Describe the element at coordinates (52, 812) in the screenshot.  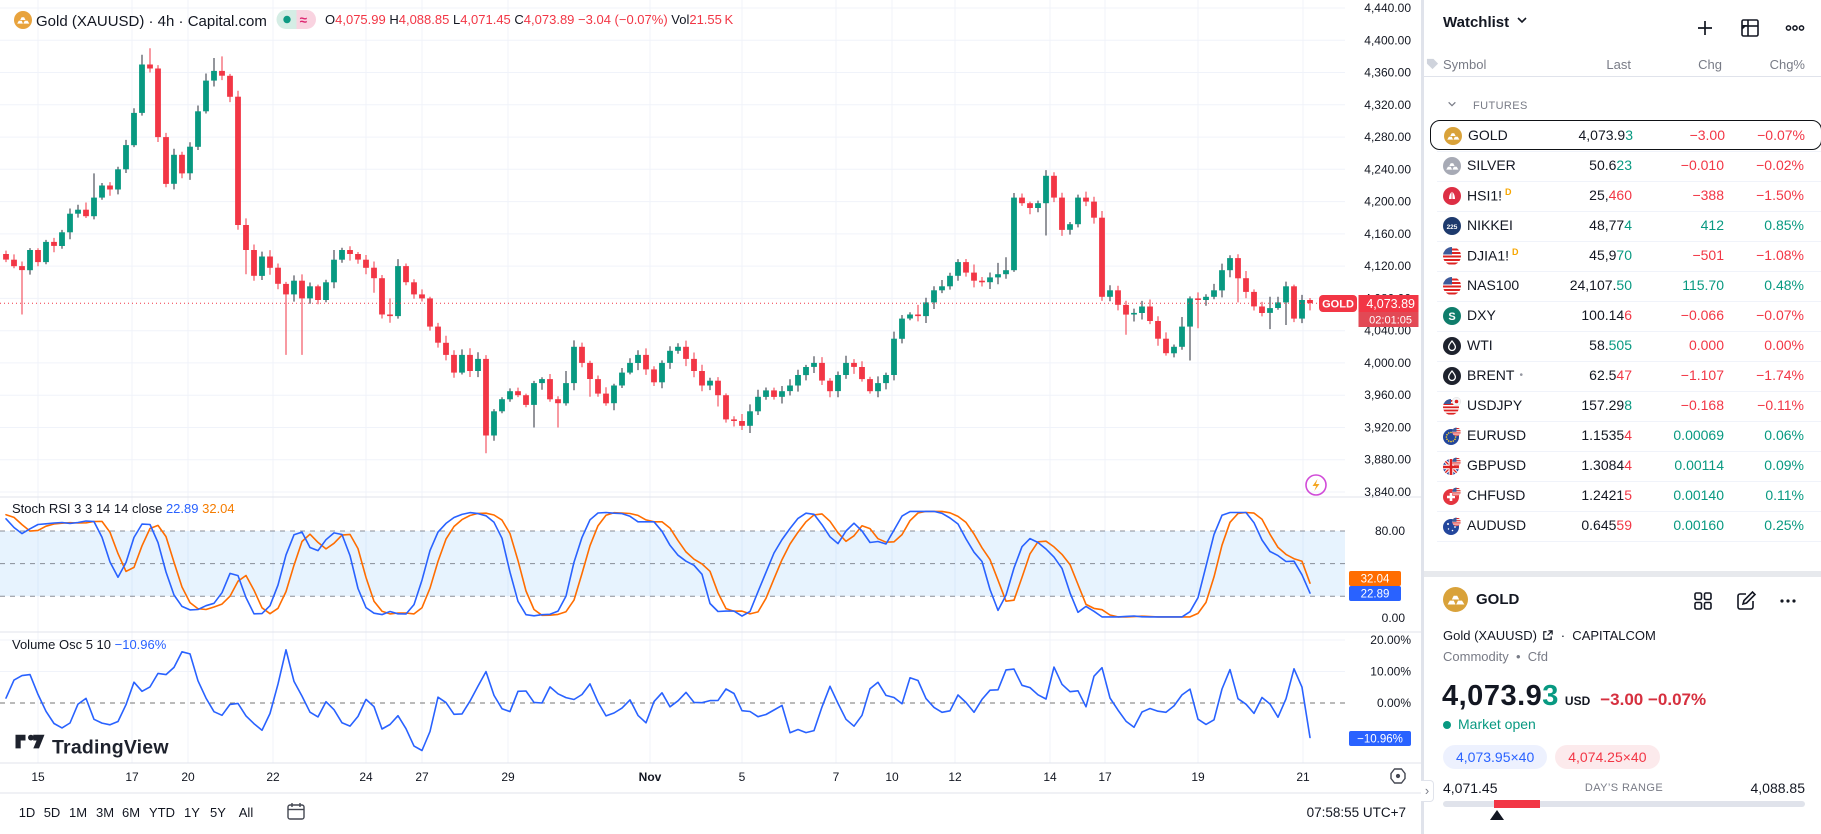
I see `svg-text: 5D` at that location.